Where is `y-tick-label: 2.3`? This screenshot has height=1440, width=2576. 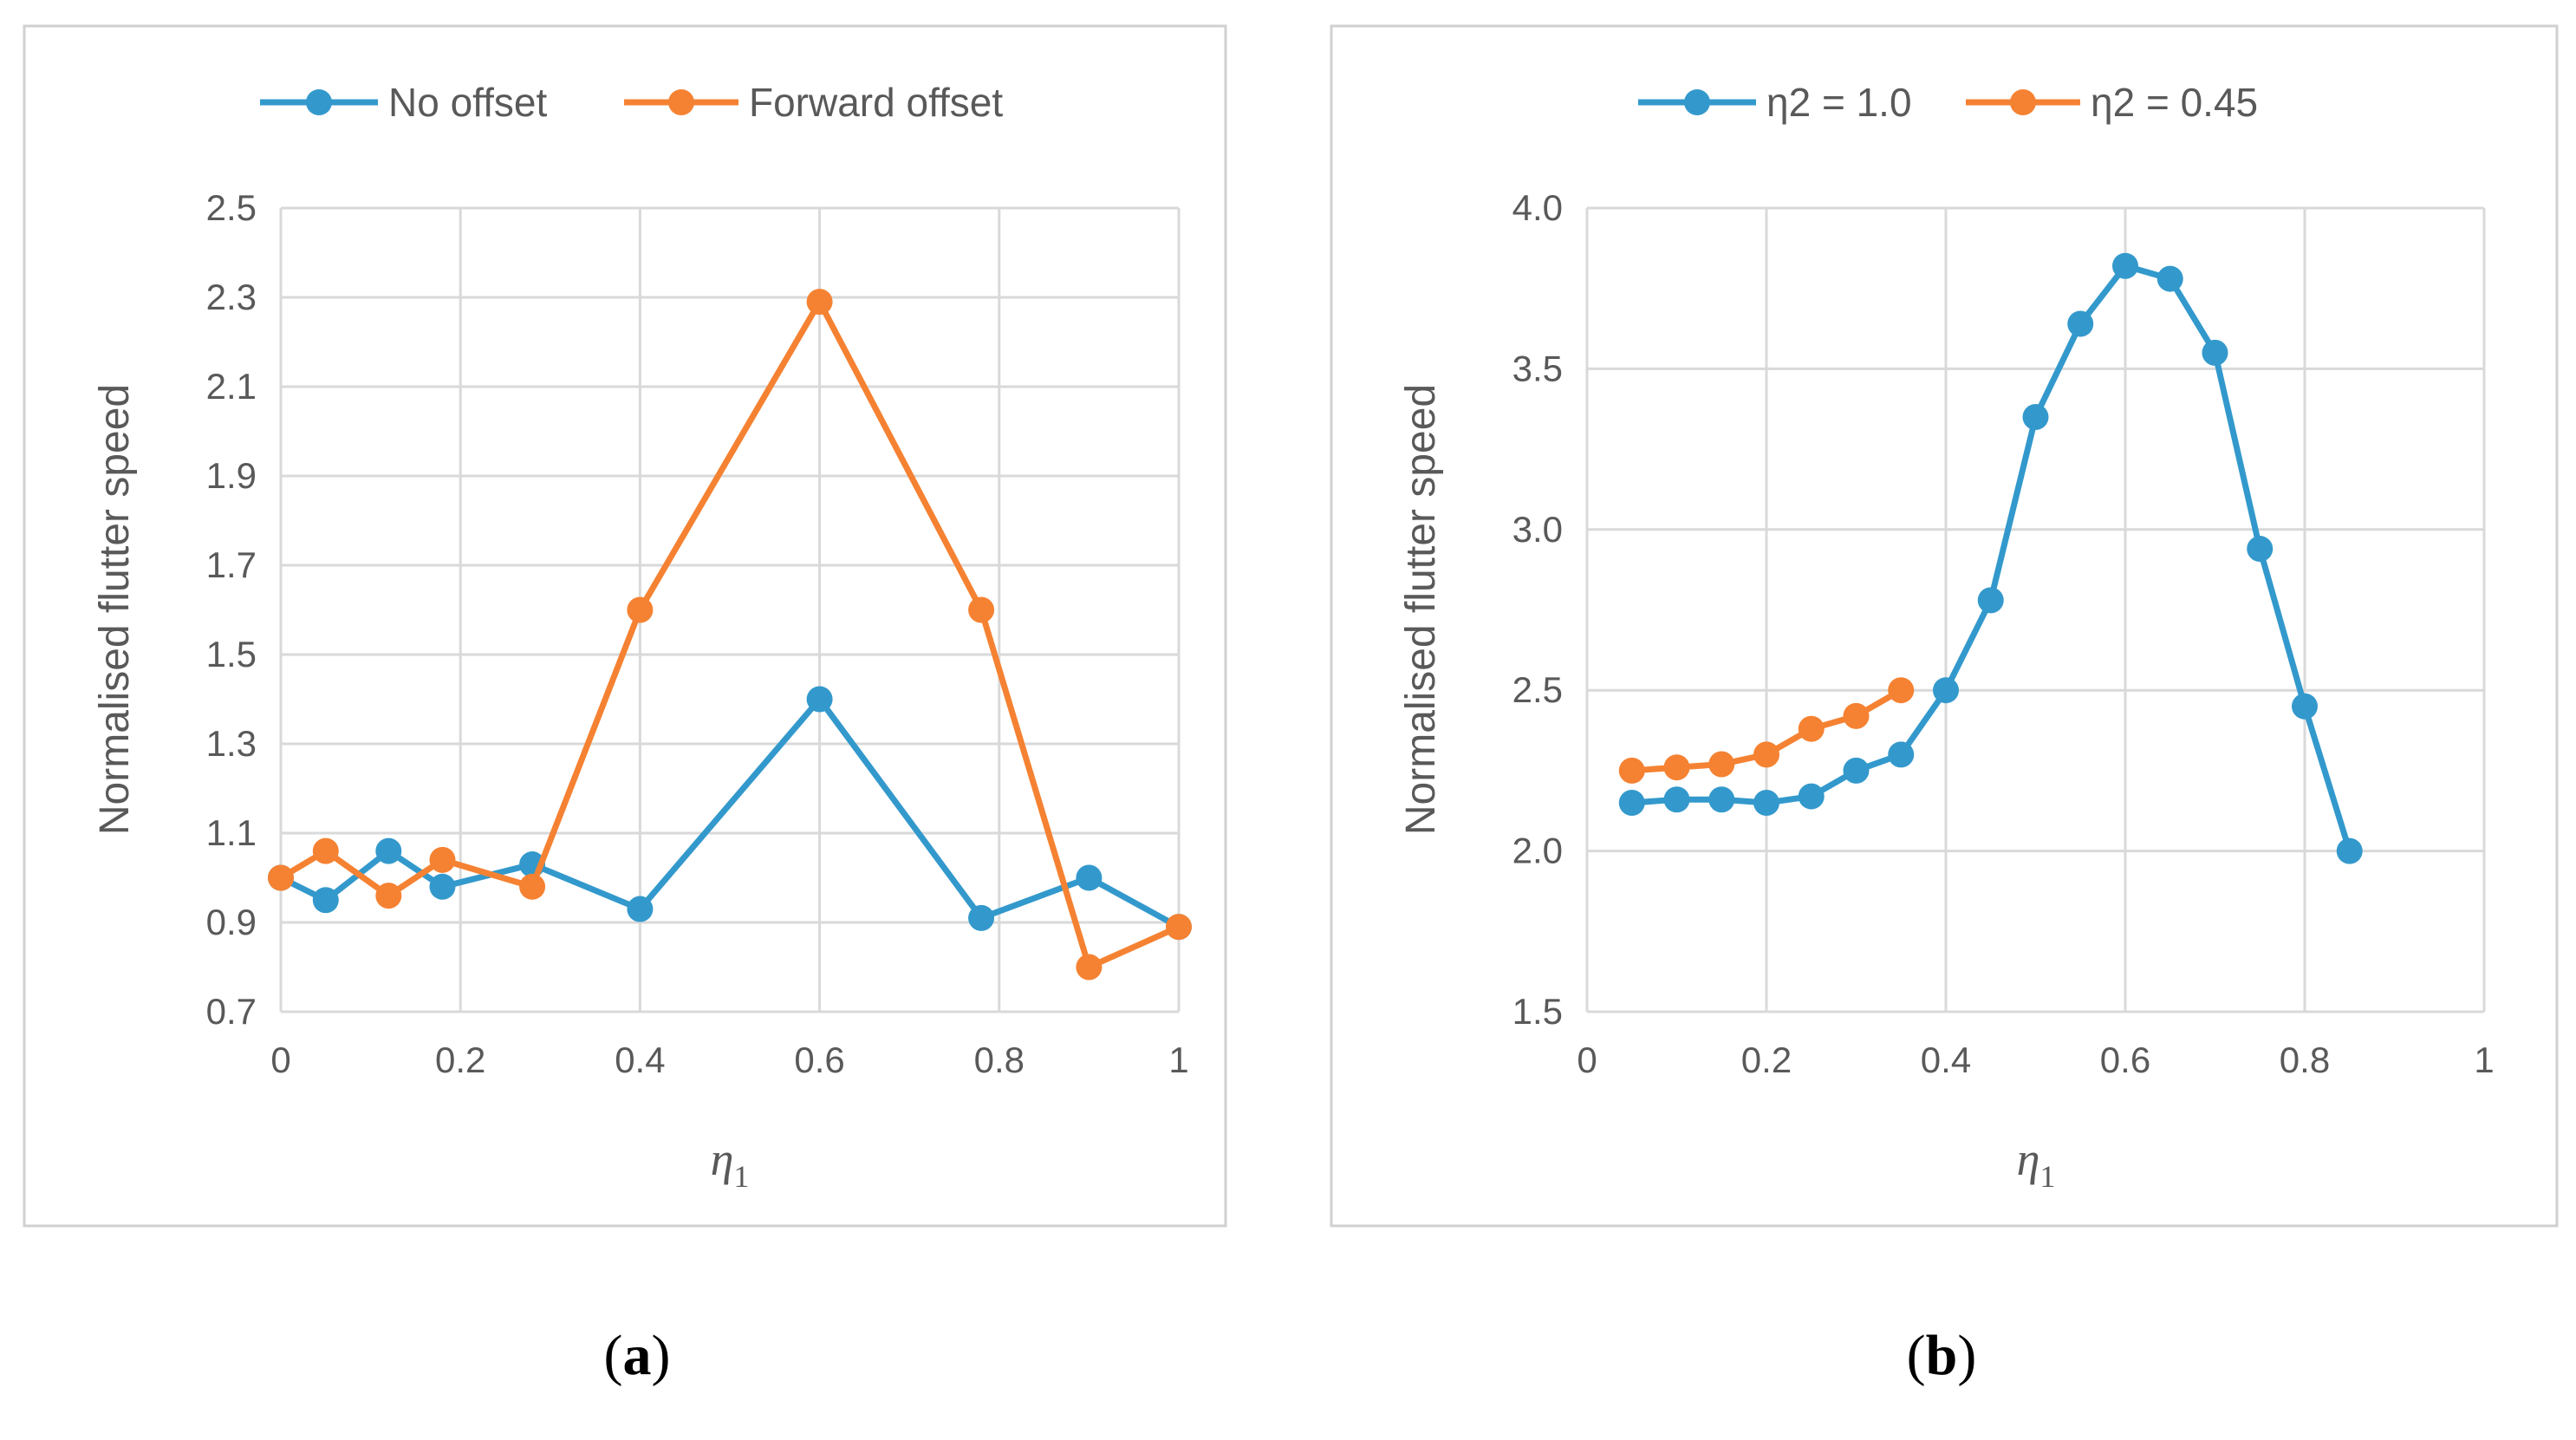
y-tick-label: 2.3 is located at coordinates (231, 297).